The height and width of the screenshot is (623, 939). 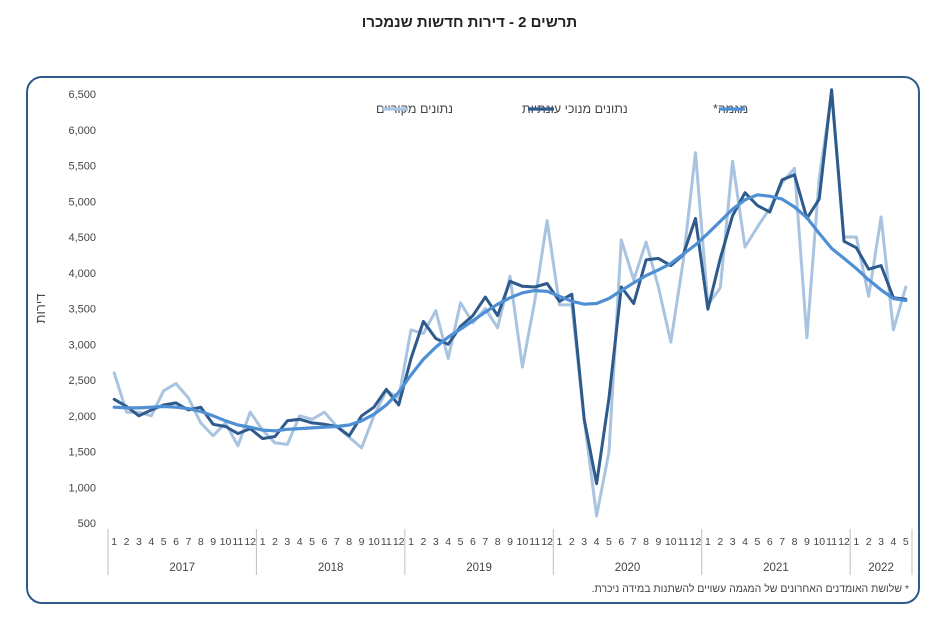 I want to click on legend-label-original: נתונים מקוריים, so click(x=414, y=109).